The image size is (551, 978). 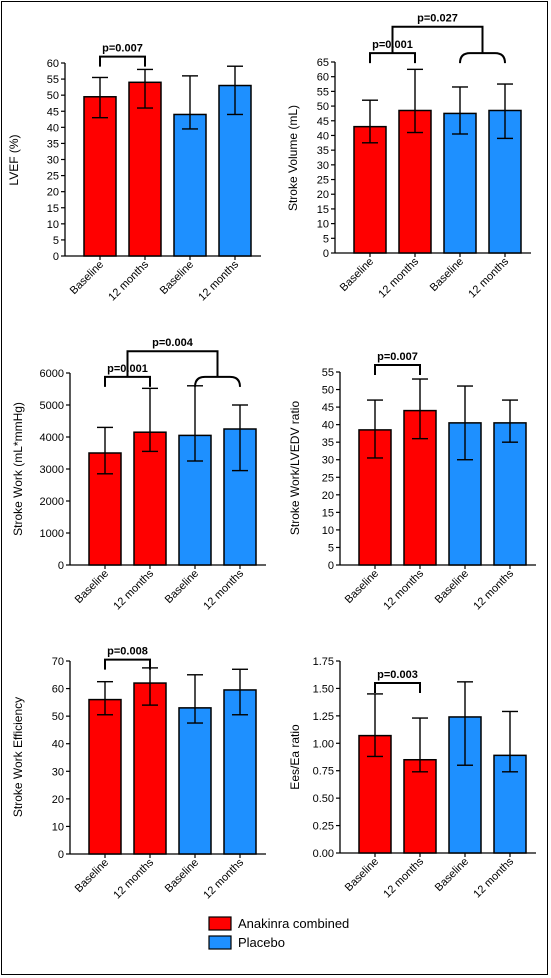 What do you see at coordinates (52, 502) in the screenshot?
I see `y-tick-label: 2000` at bounding box center [52, 502].